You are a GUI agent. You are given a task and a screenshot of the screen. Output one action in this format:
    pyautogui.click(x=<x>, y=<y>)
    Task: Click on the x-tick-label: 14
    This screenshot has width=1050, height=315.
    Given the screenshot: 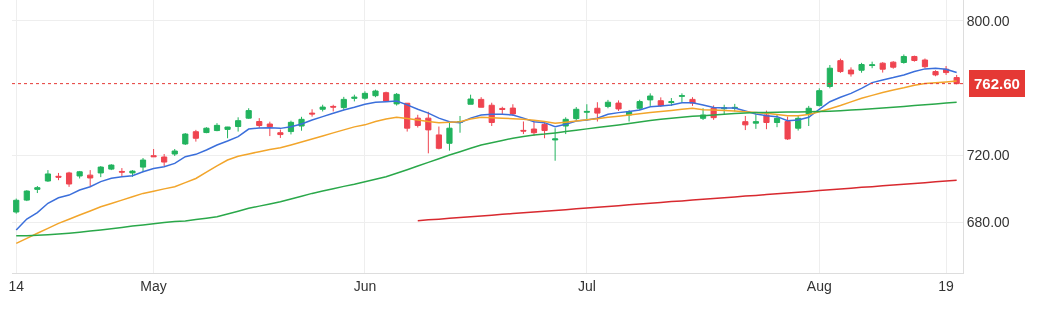 What is the action you would take?
    pyautogui.click(x=16, y=285)
    